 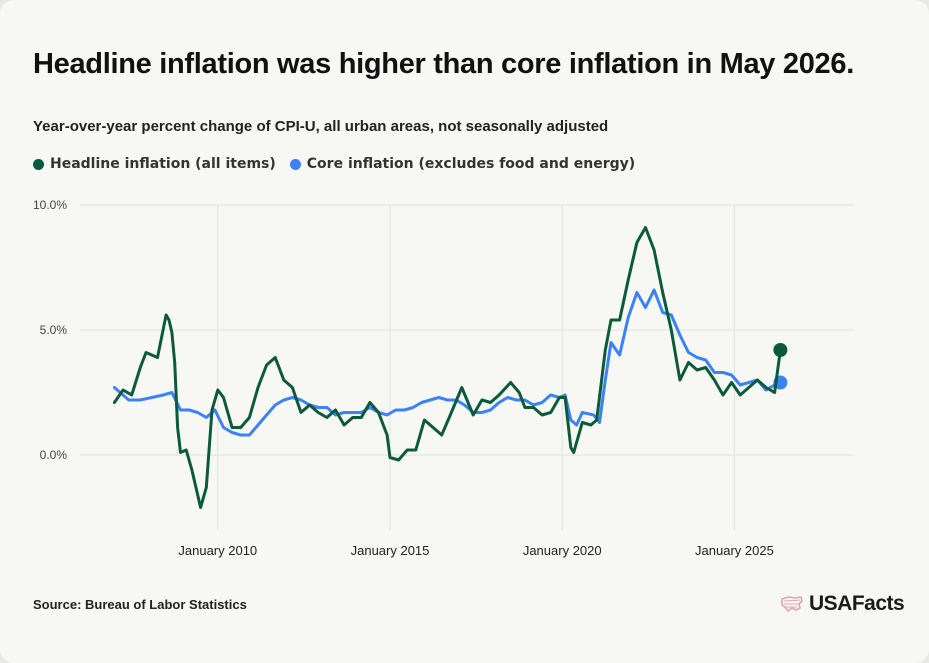 What do you see at coordinates (780, 350) in the screenshot?
I see `series-endpoint-headline` at bounding box center [780, 350].